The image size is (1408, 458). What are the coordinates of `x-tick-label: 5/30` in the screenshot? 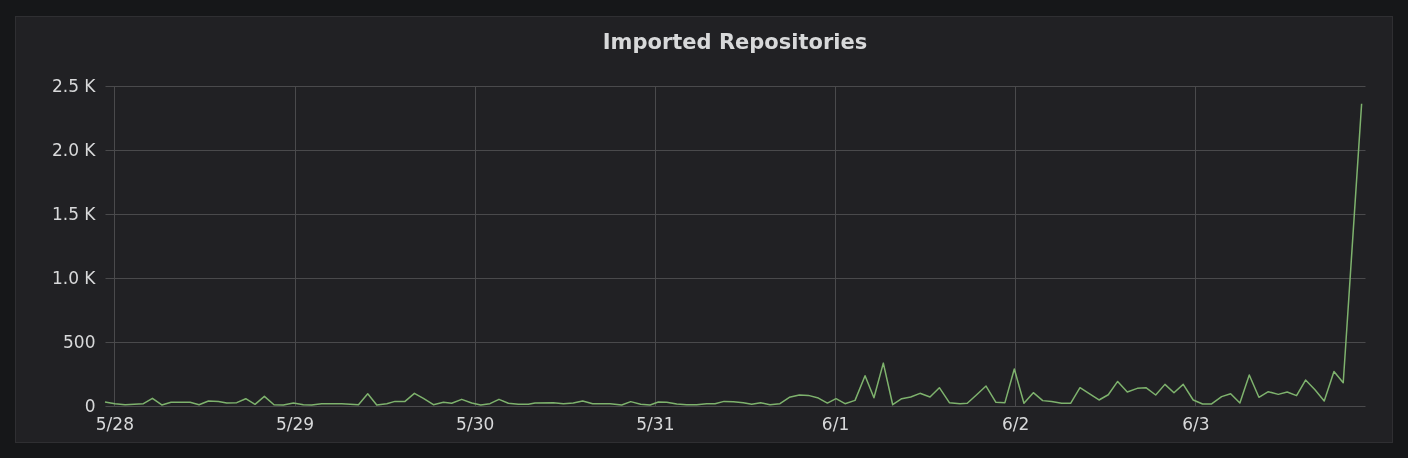 It's located at (475, 423).